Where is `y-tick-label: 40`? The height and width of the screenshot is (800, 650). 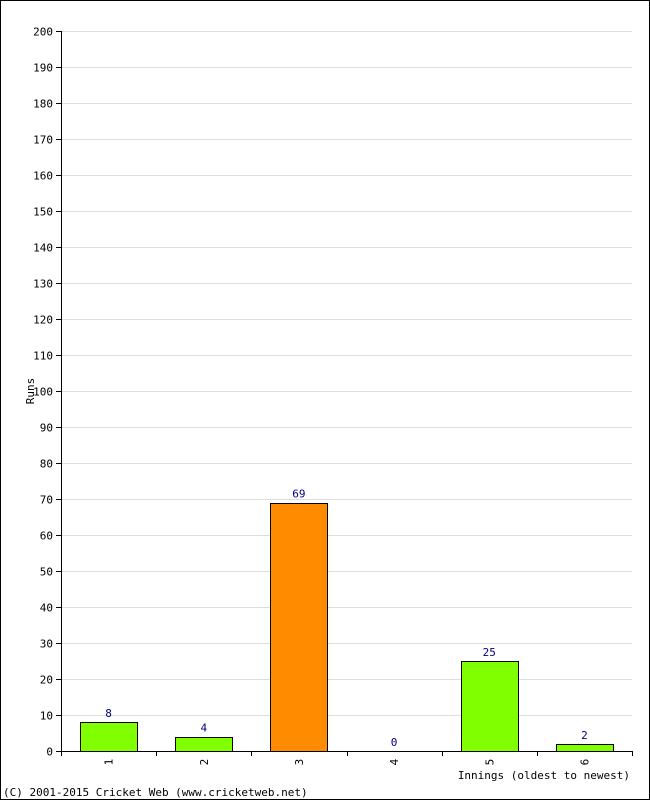 y-tick-label: 40 is located at coordinates (46, 608).